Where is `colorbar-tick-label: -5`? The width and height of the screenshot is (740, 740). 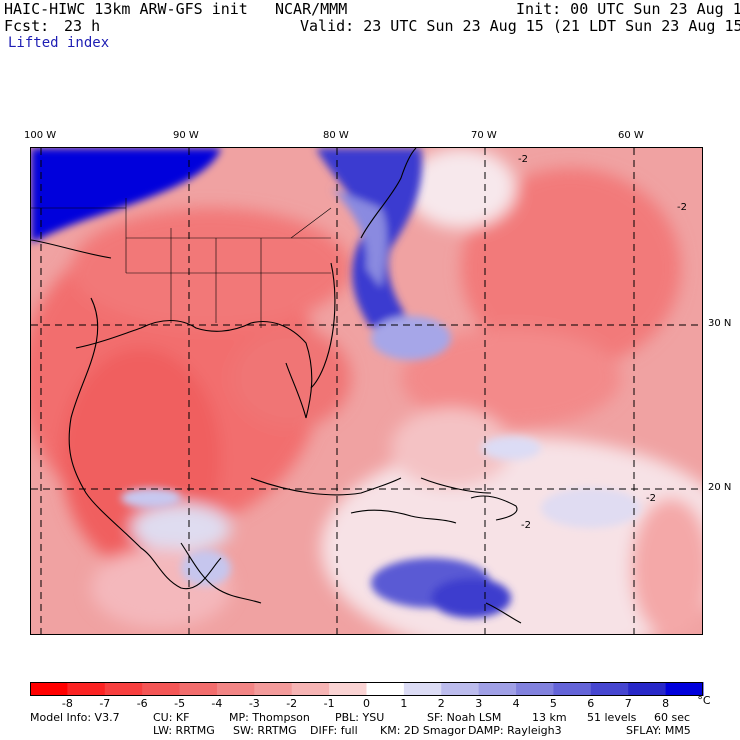 colorbar-tick-label: -5 is located at coordinates (180, 703).